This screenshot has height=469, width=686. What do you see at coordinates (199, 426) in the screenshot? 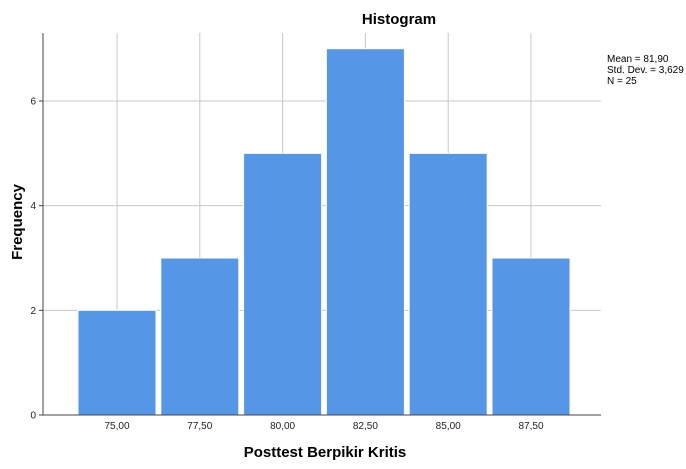
I see `x-tick-label: 77,50` at bounding box center [199, 426].